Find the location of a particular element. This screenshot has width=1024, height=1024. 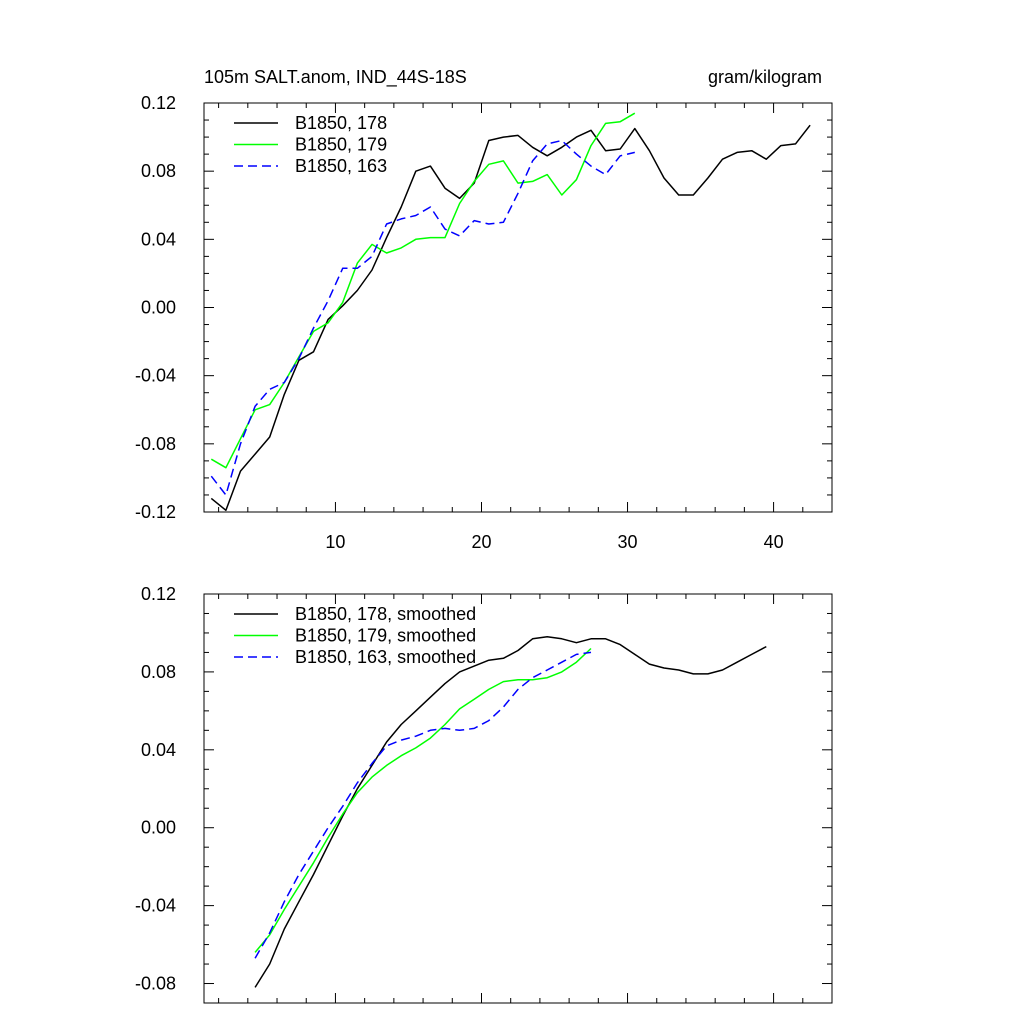

legend-label: B1850, 178 is located at coordinates (341, 123).